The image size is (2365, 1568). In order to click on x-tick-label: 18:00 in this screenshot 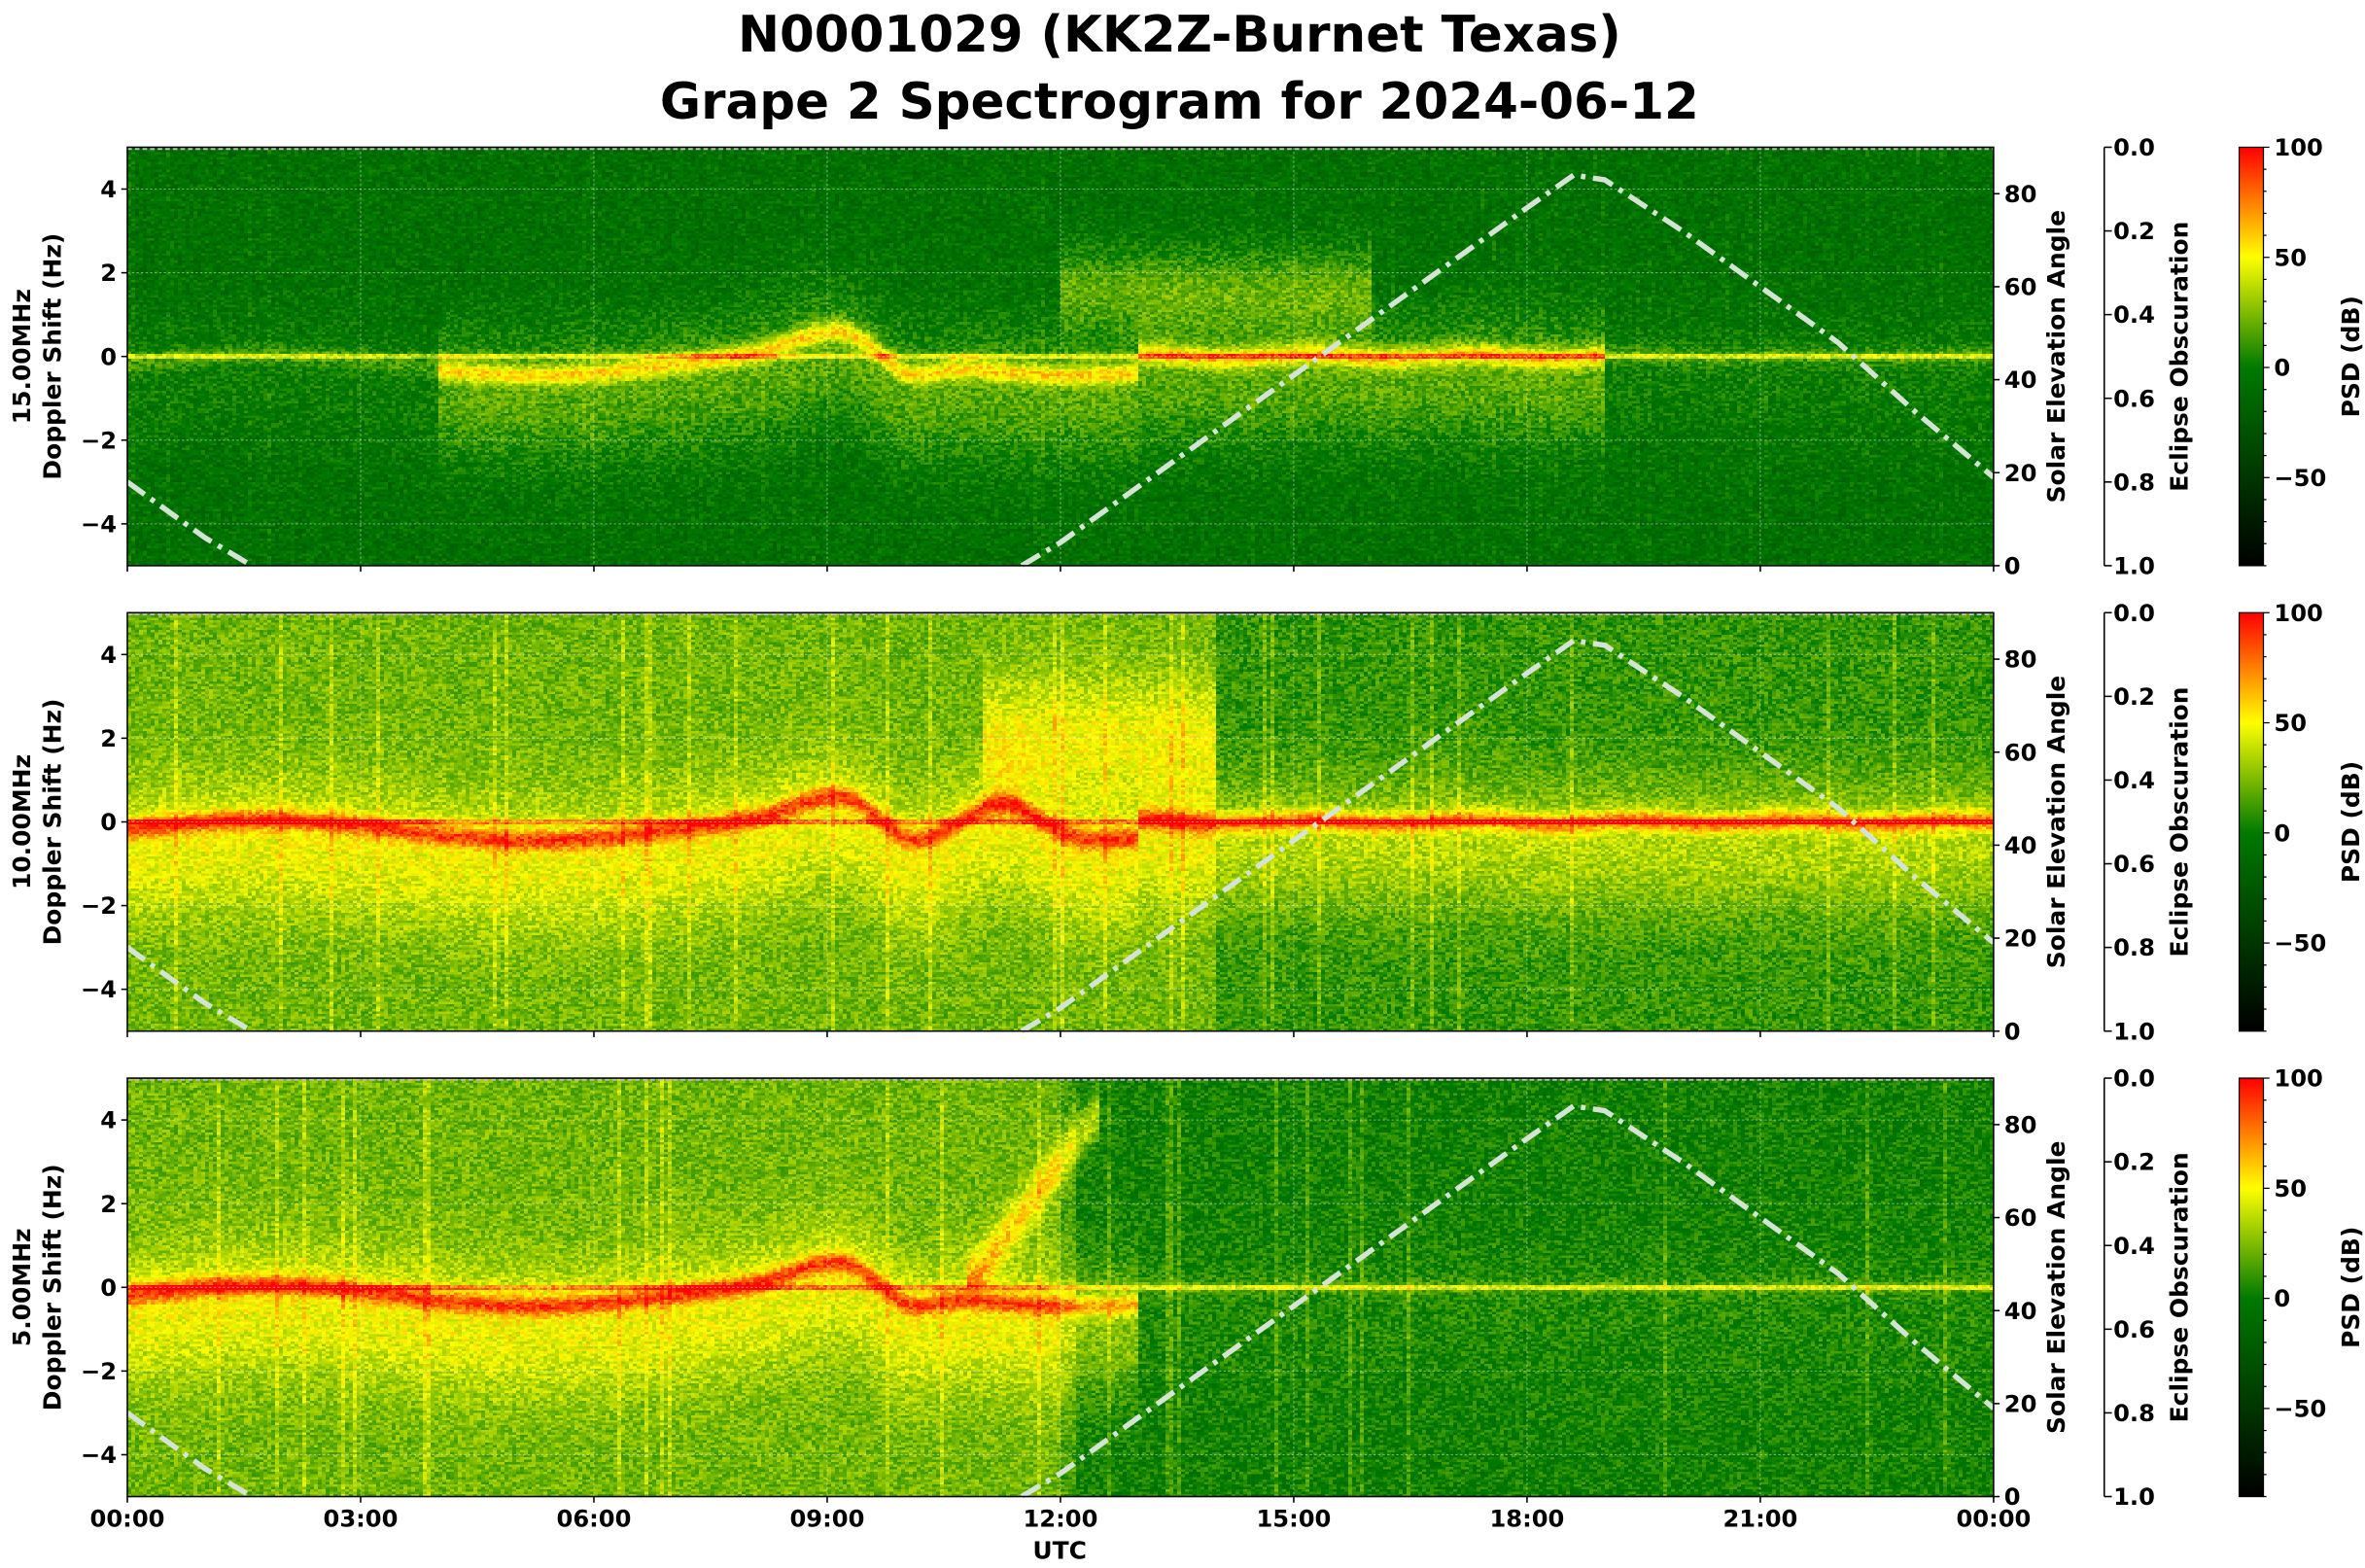, I will do `click(1527, 1519)`.